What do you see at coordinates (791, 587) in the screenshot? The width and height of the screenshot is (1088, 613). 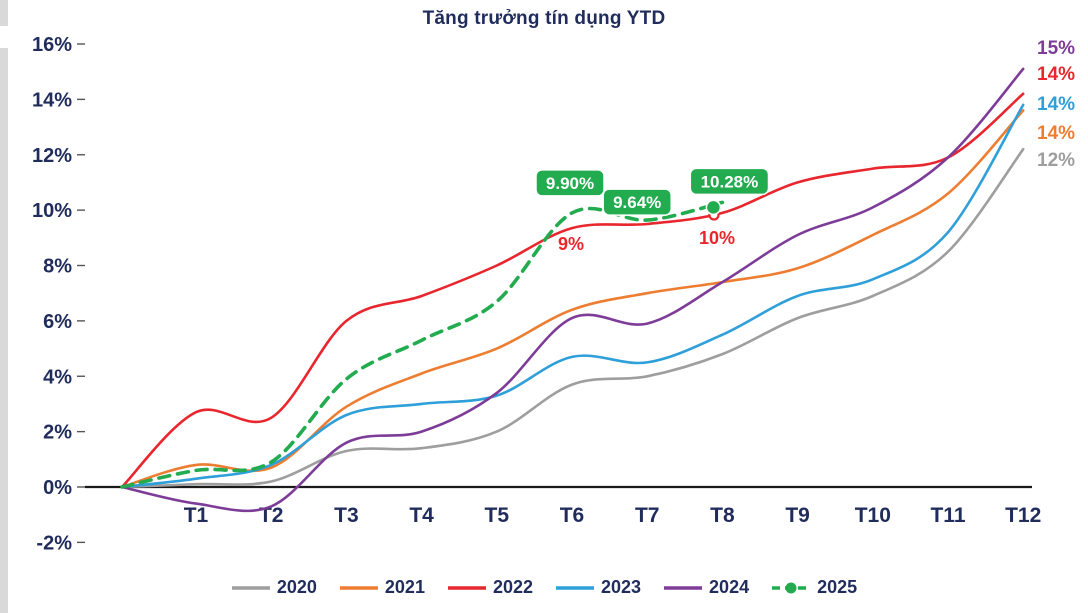 I see `legend-swatch-2025` at bounding box center [791, 587].